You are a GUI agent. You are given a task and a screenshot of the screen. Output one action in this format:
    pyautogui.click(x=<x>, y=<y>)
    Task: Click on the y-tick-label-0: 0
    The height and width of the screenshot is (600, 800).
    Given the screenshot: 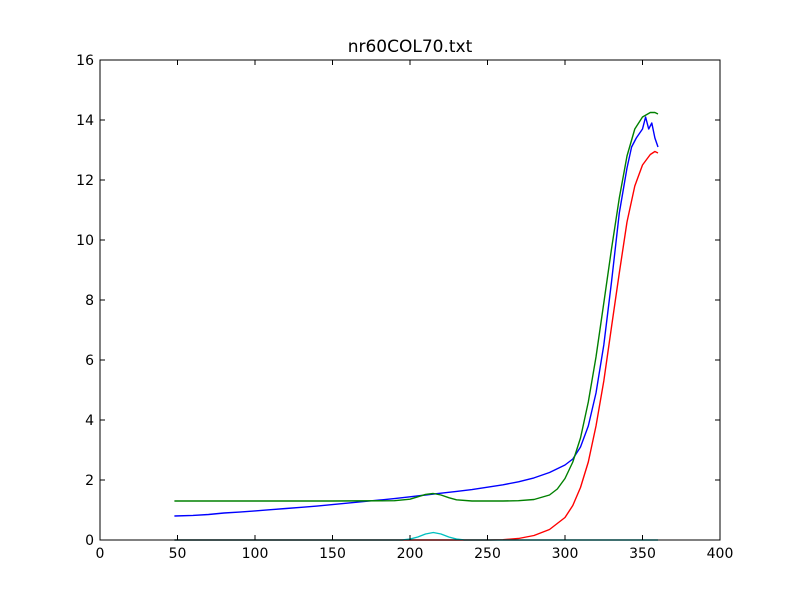 What is the action you would take?
    pyautogui.click(x=89, y=541)
    